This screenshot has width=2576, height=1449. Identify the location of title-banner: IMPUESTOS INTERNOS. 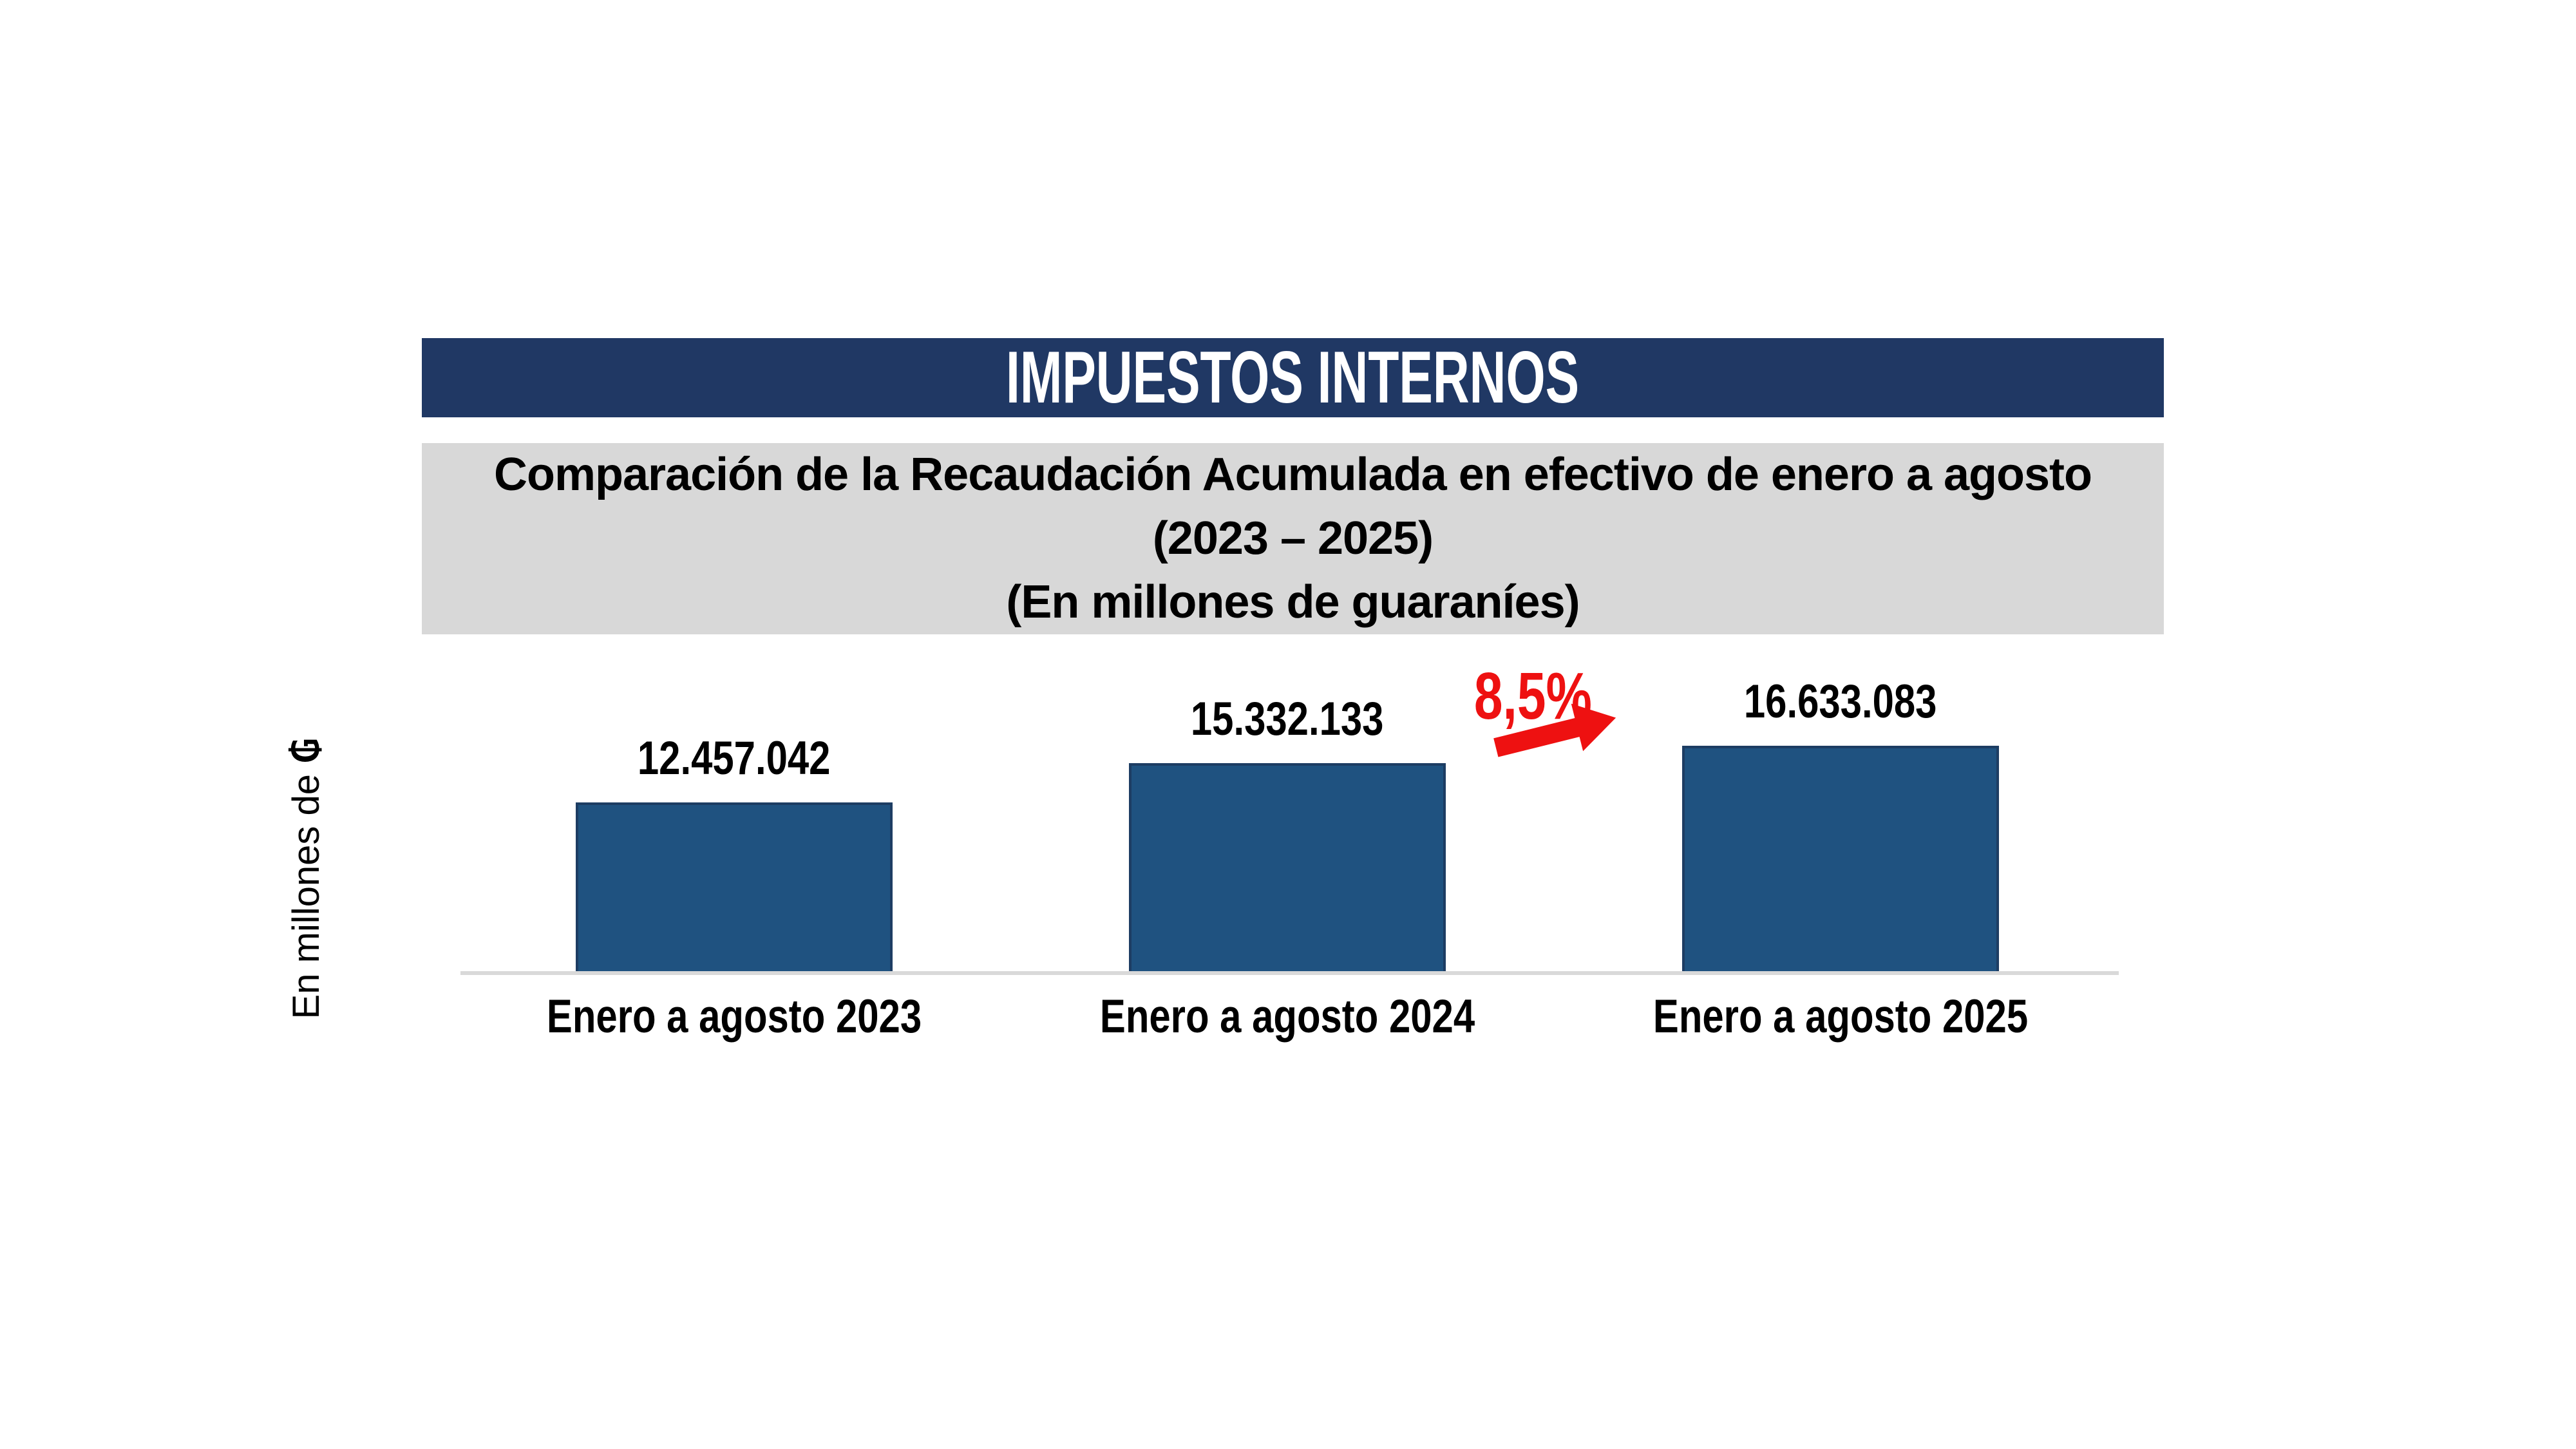
(1293, 378).